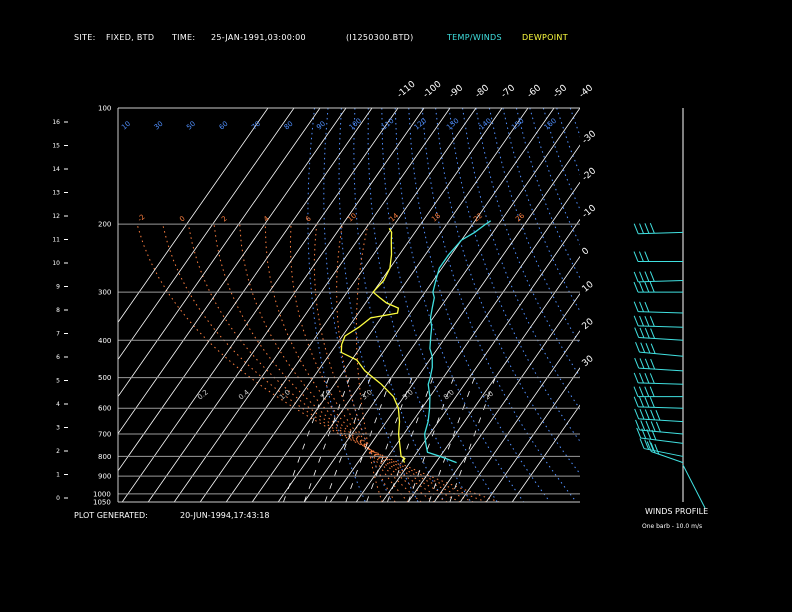 This screenshot has width=792, height=612. Describe the element at coordinates (56, 263) in the screenshot. I see `height-label: 10` at that location.